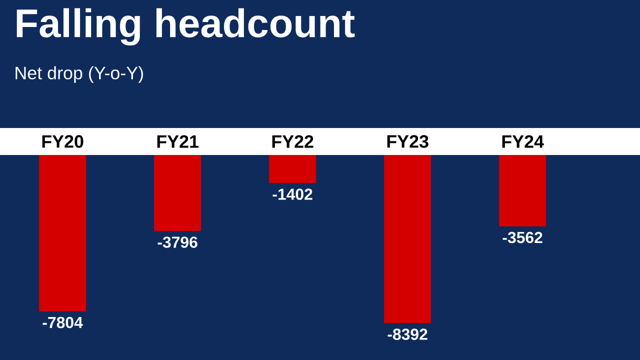 The height and width of the screenshot is (360, 640). I want to click on x-tick-label: FY21, so click(177, 141).